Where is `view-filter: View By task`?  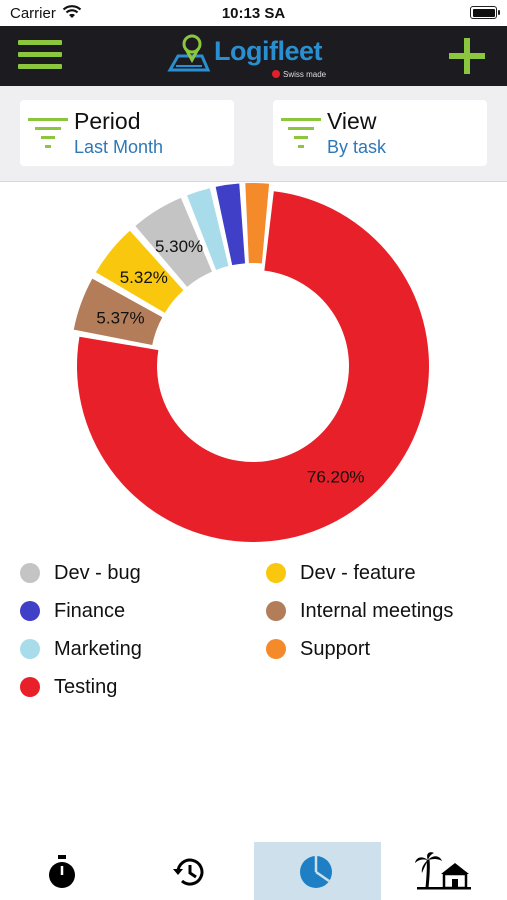 view-filter: View By task is located at coordinates (380, 133).